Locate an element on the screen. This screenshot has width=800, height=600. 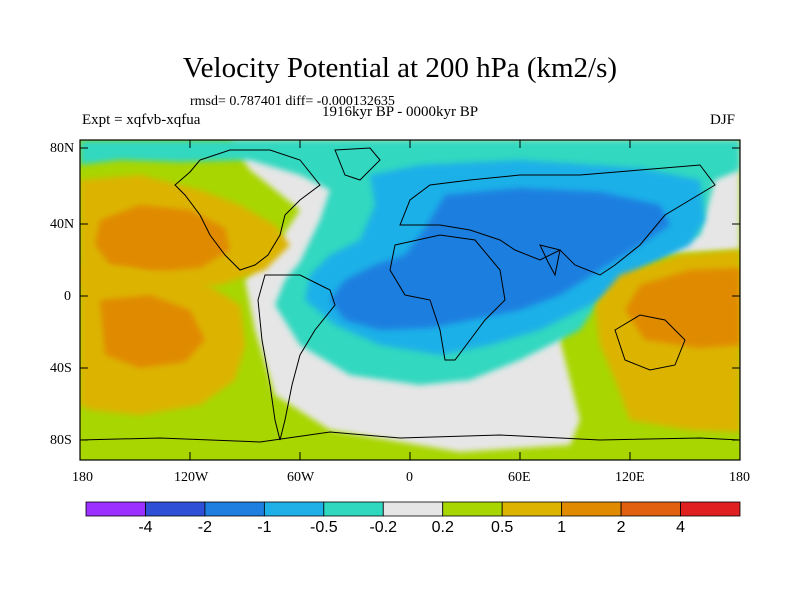
coast-antarctica is located at coordinates (410, 437).